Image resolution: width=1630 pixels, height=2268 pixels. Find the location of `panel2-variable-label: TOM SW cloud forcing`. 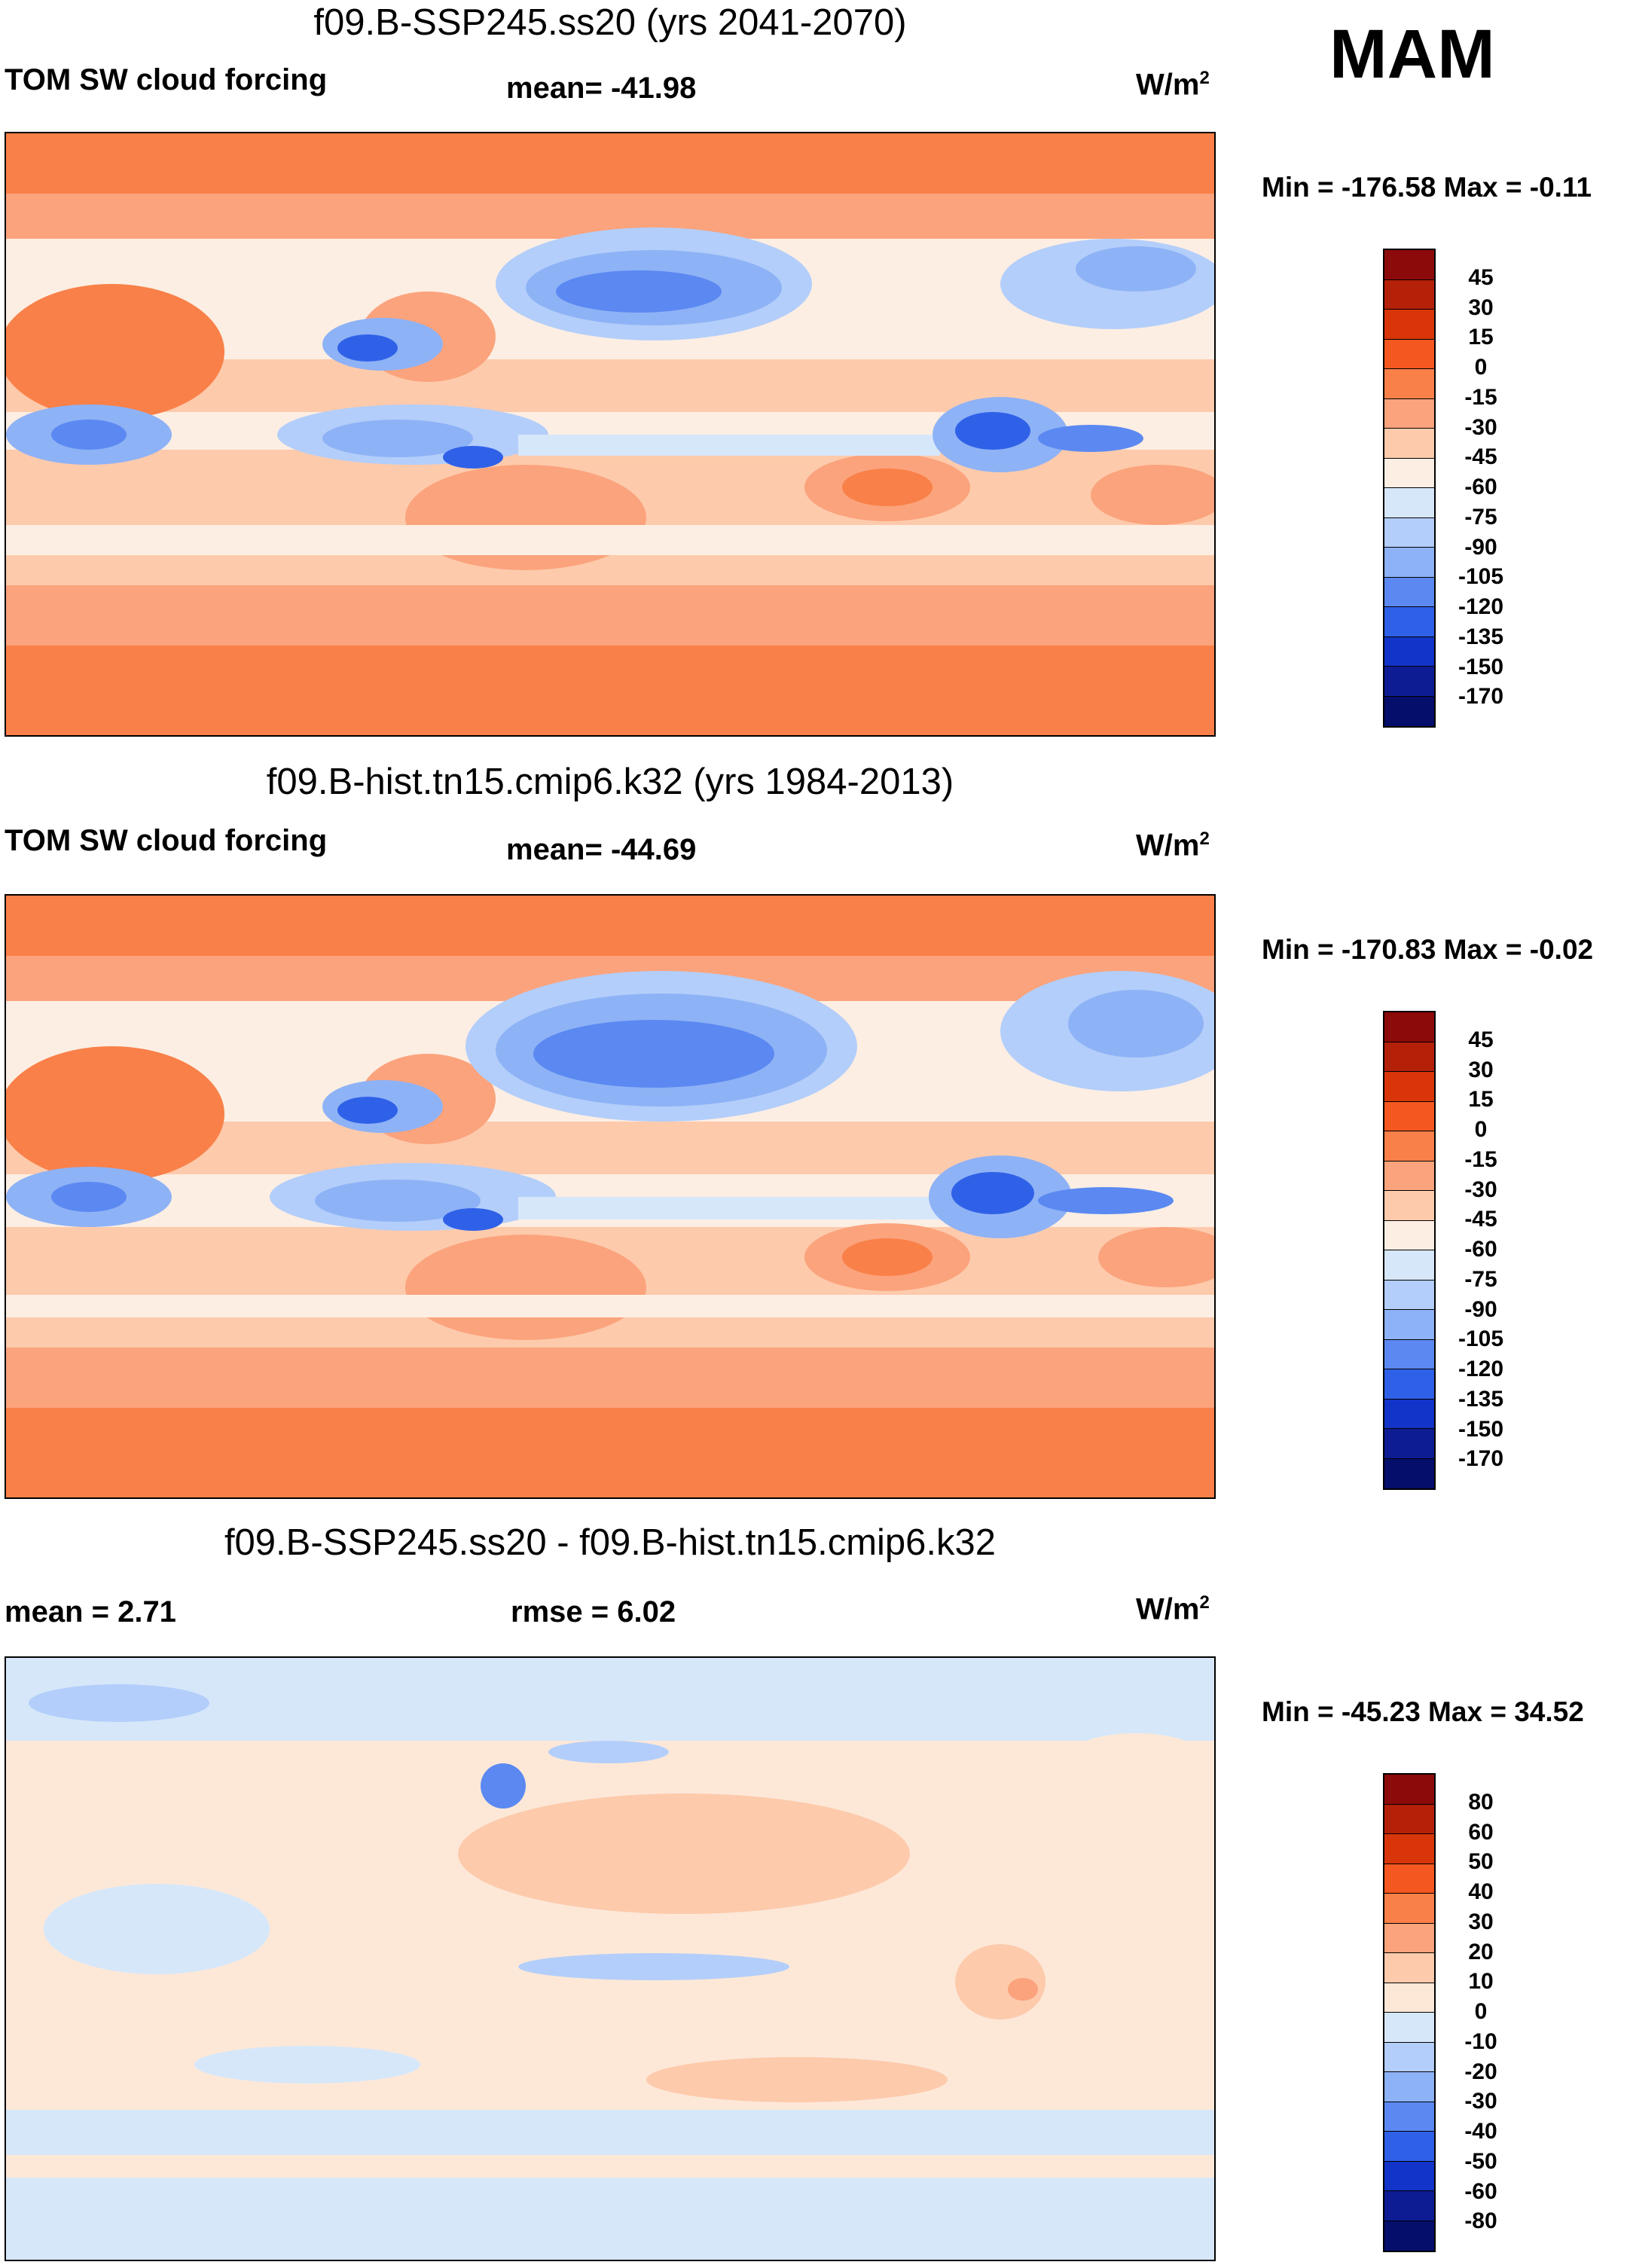

panel2-variable-label: TOM SW cloud forcing is located at coordinates (166, 841).